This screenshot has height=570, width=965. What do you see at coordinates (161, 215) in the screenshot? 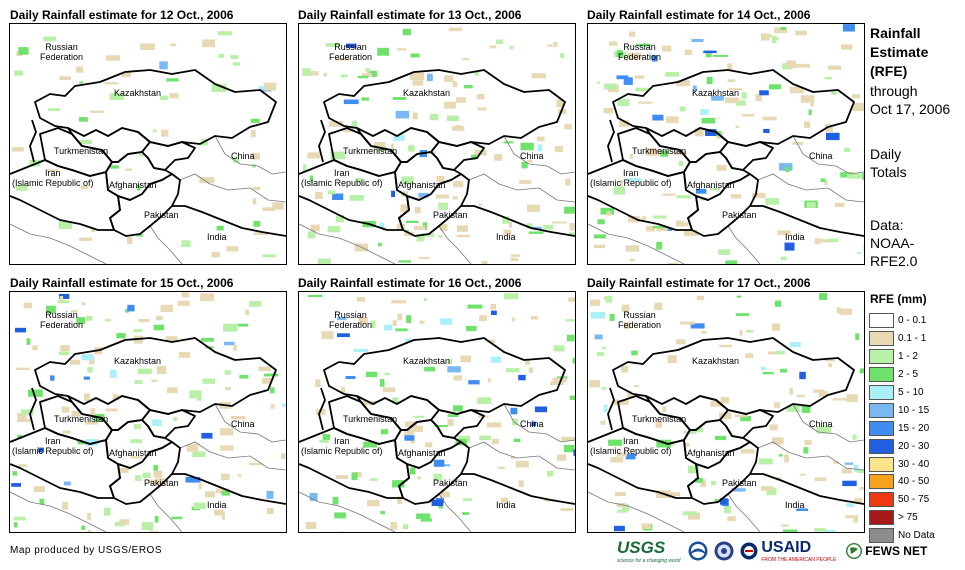
I see `map-label-pakistan: Pakistan` at bounding box center [161, 215].